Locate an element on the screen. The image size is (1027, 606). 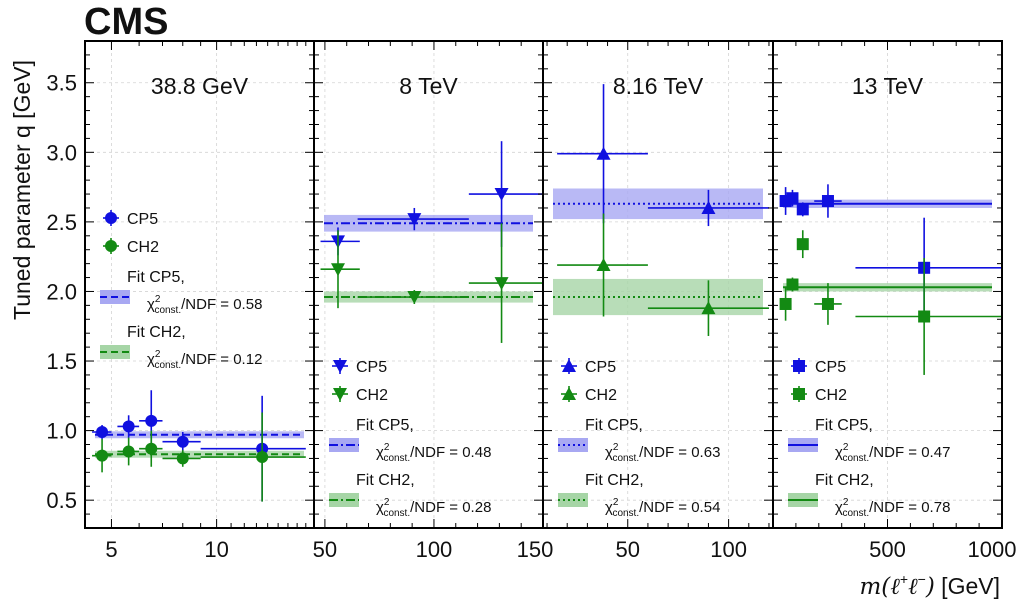
x-axis-label: m(ℓ+ℓ−) [GeV] is located at coordinates (929, 585).